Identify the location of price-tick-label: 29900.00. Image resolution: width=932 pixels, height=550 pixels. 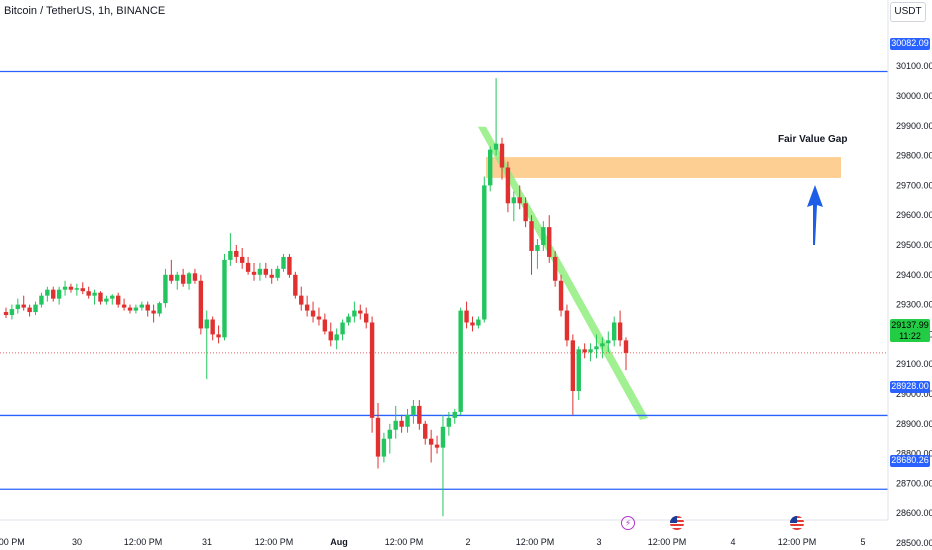
(914, 126).